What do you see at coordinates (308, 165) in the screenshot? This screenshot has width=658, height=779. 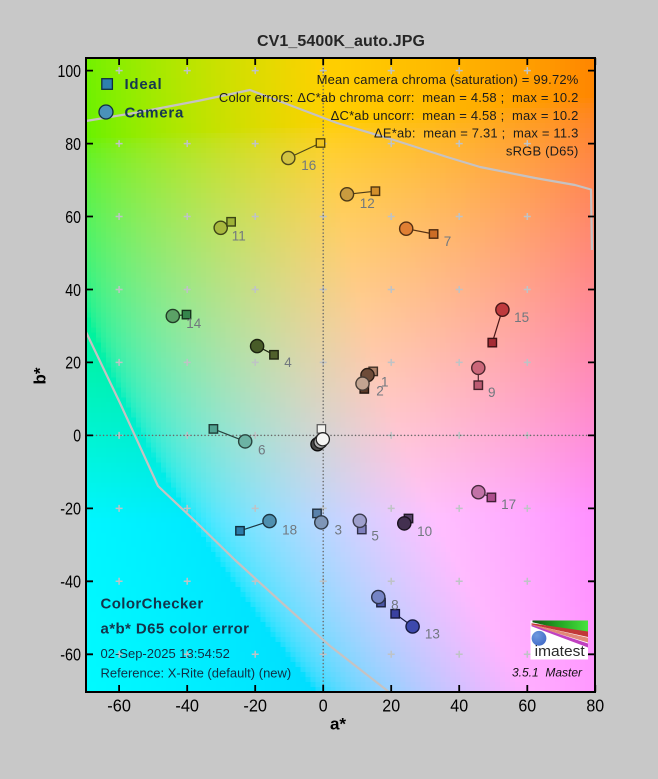 I see `svg-text: 16` at bounding box center [308, 165].